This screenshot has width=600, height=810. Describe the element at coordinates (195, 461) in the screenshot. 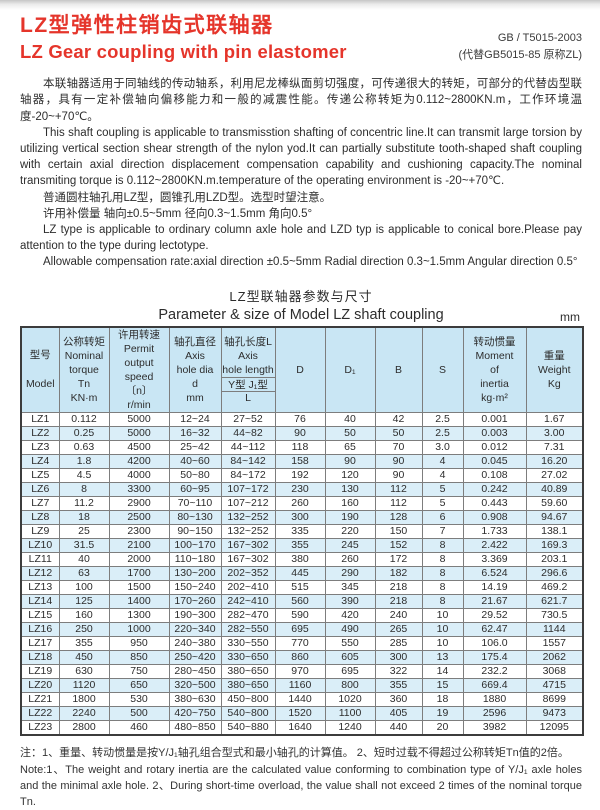

I see `table-cell: 40~60` at that location.